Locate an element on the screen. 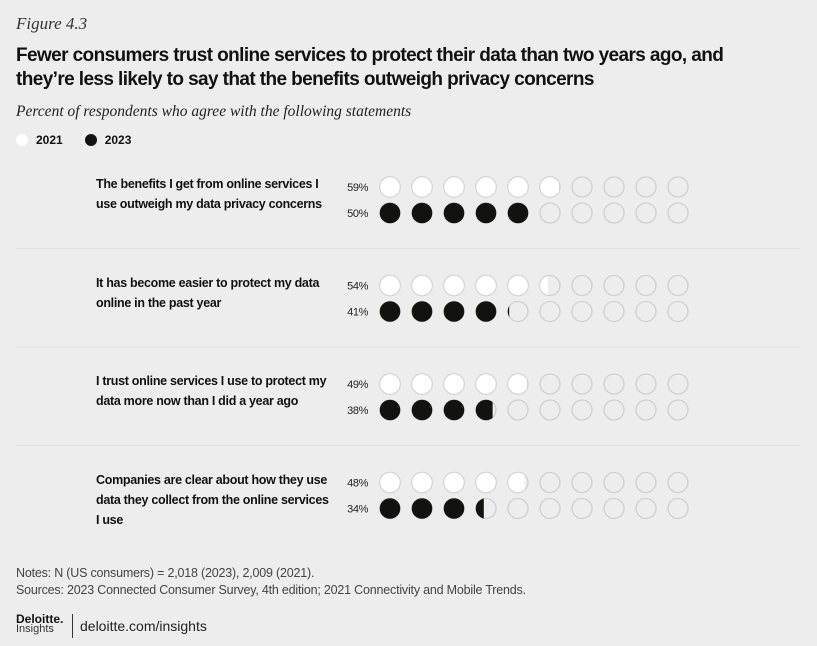 The height and width of the screenshot is (646, 817). legend-item-2023: 2023 is located at coordinates (108, 140).